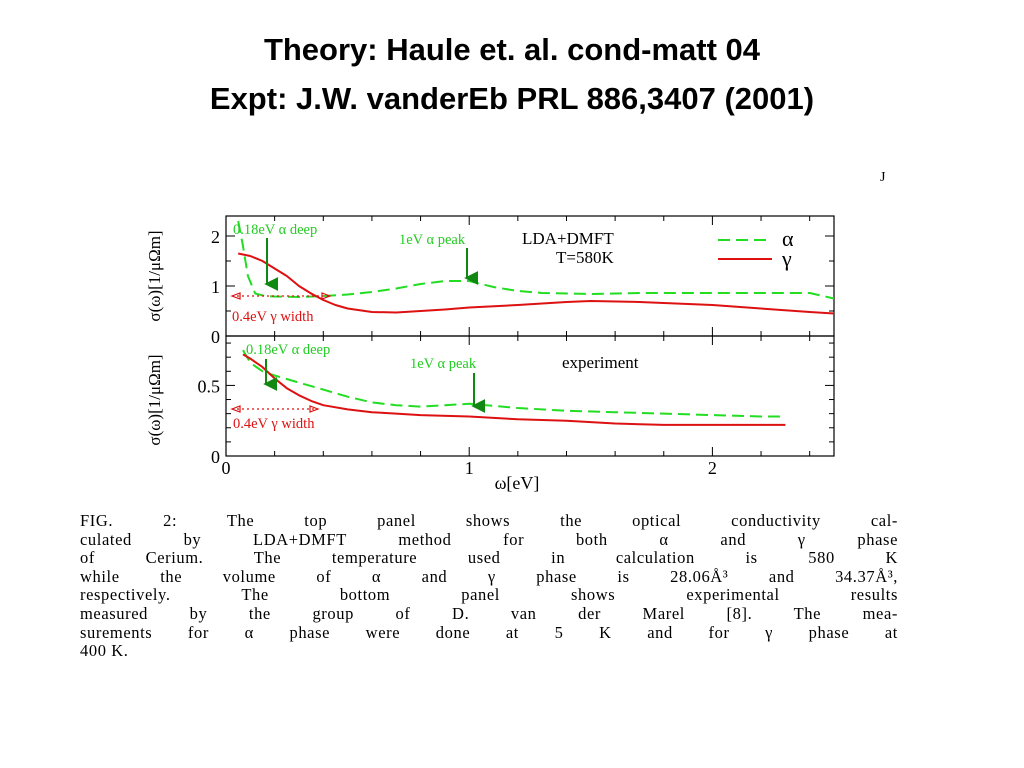  Describe the element at coordinates (274, 424) in the screenshot. I see `bottom-annotation-gamma-width: 0.4eV γ width` at that location.